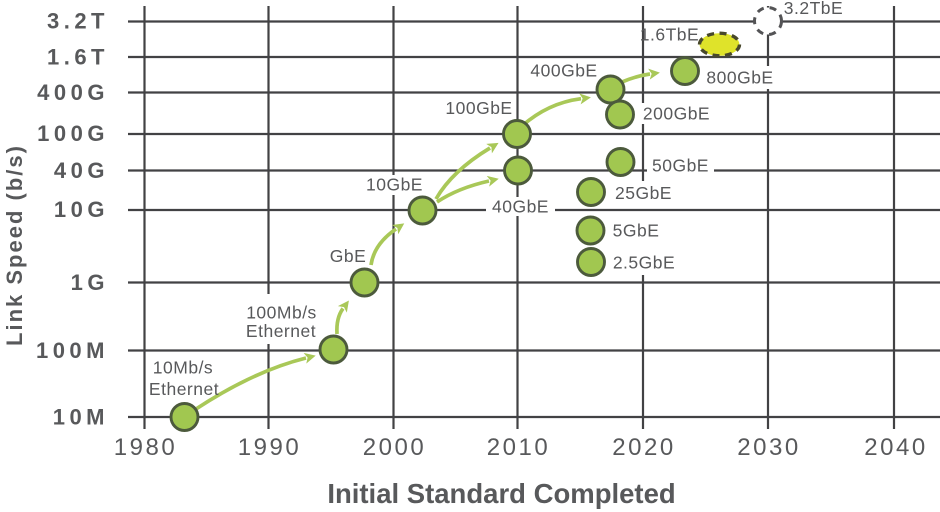 This screenshot has width=940, height=512. Describe the element at coordinates (394, 185) in the screenshot. I see `svg-text: 10GbE` at that location.